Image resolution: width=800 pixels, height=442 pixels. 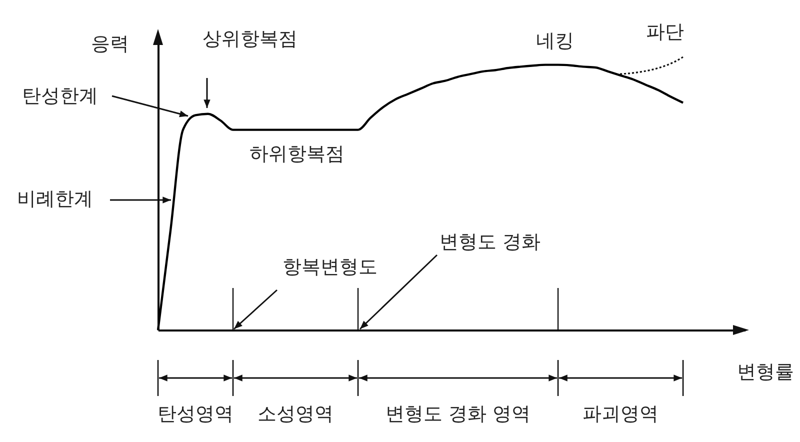 What do you see at coordinates (296, 414) in the screenshot?
I see `text: 소성영역` at bounding box center [296, 414].